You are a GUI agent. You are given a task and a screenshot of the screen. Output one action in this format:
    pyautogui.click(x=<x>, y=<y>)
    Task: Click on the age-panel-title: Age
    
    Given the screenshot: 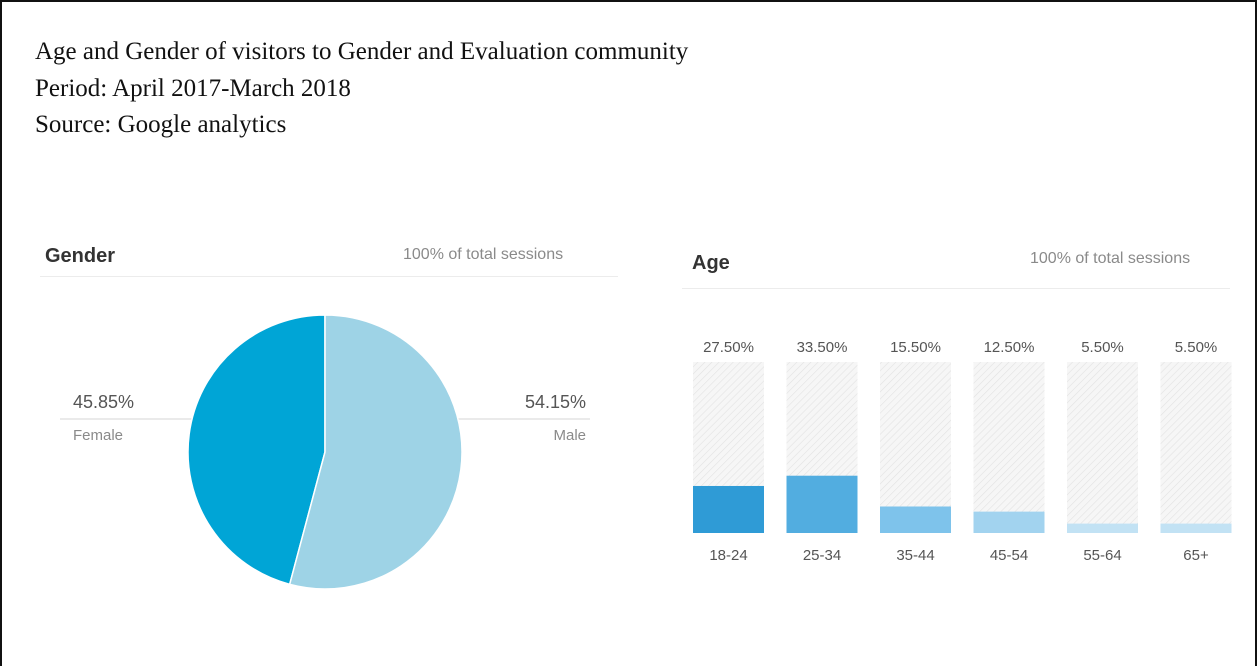 What is the action you would take?
    pyautogui.click(x=711, y=263)
    